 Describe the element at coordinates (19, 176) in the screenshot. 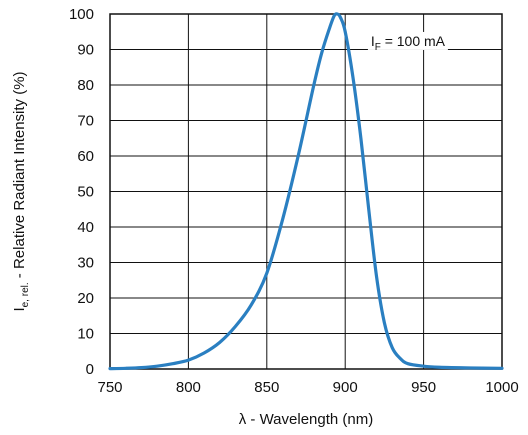

I see `y-axis-title-rest: - Relative Radiant Intensity (%)` at that location.